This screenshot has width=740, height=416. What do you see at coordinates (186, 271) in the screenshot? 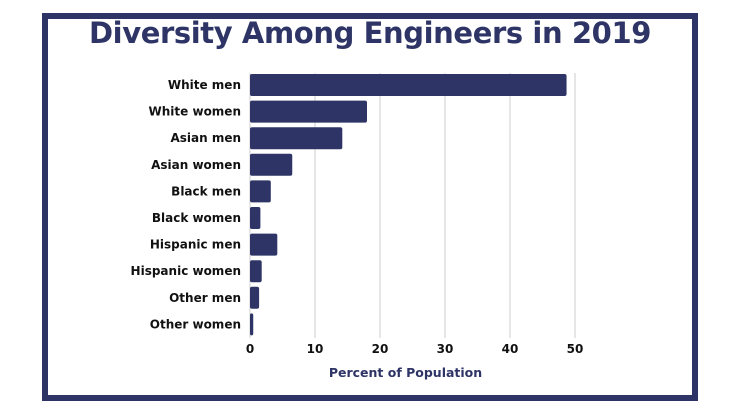
I see `category-label: Hispanic women` at bounding box center [186, 271].